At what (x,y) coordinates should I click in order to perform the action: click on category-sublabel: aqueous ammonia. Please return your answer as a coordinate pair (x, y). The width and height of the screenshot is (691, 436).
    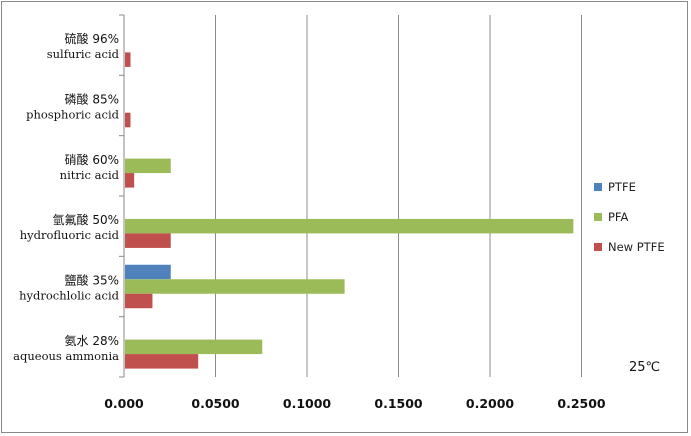
    Looking at the image, I should click on (66, 356).